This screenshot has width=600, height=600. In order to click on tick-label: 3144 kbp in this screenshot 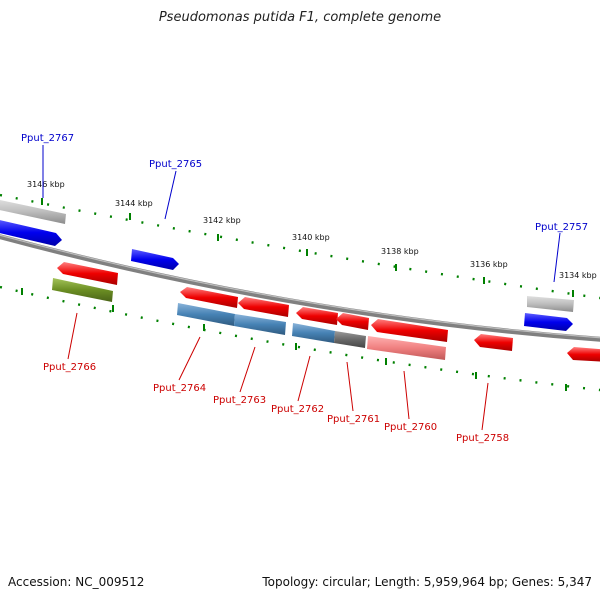, I will do `click(134, 203)`.